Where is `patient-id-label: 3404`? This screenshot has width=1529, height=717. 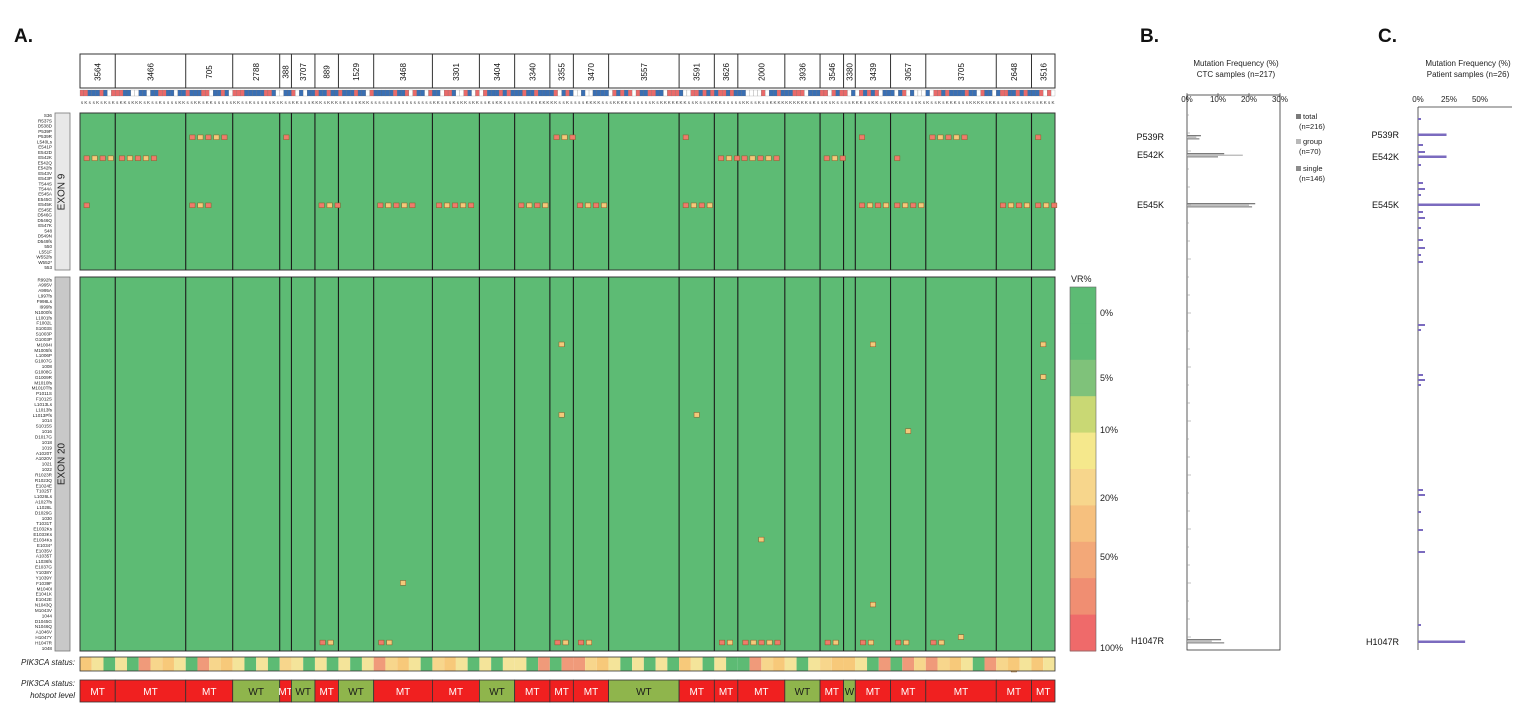
patient-id-label: 3404 is located at coordinates (497, 72).